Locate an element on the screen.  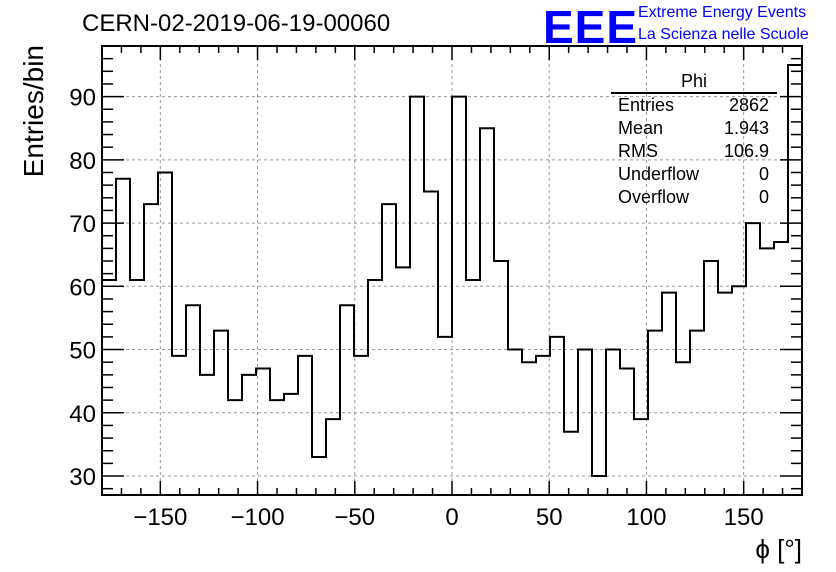
stats-row-entries: Entries 2862 is located at coordinates (694, 105).